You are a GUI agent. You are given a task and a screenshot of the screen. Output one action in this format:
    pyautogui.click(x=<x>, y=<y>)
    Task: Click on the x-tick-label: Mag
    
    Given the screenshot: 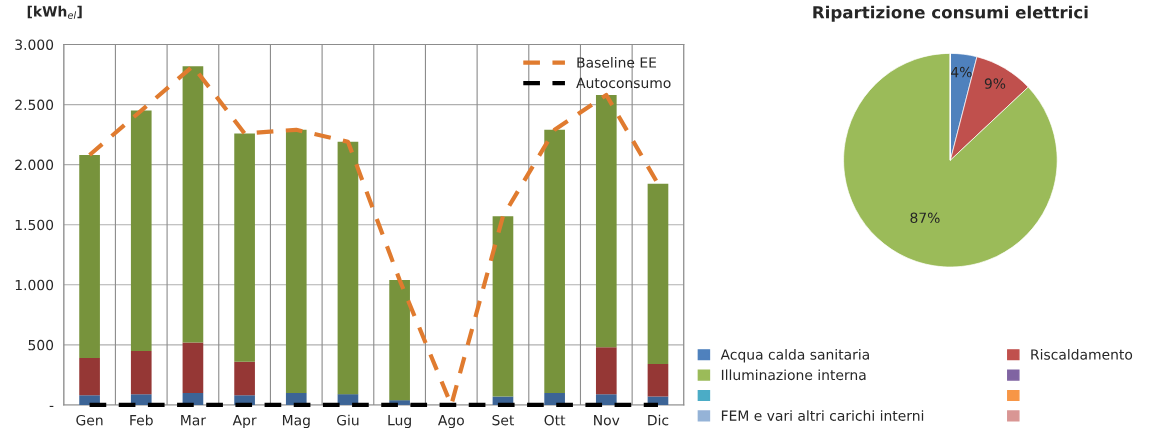 What is the action you would take?
    pyautogui.click(x=296, y=422)
    